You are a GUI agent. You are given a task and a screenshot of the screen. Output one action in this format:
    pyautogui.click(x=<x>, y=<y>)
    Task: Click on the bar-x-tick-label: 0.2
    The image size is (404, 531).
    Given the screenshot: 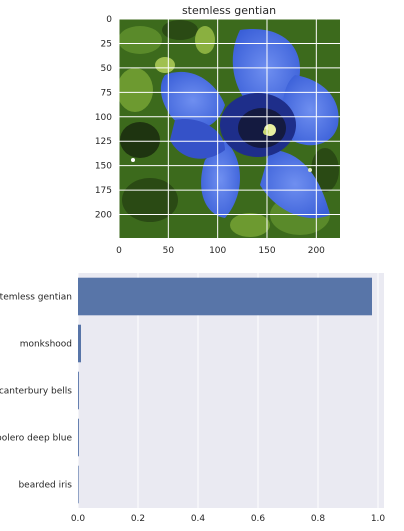 What is the action you would take?
    pyautogui.click(x=138, y=519)
    